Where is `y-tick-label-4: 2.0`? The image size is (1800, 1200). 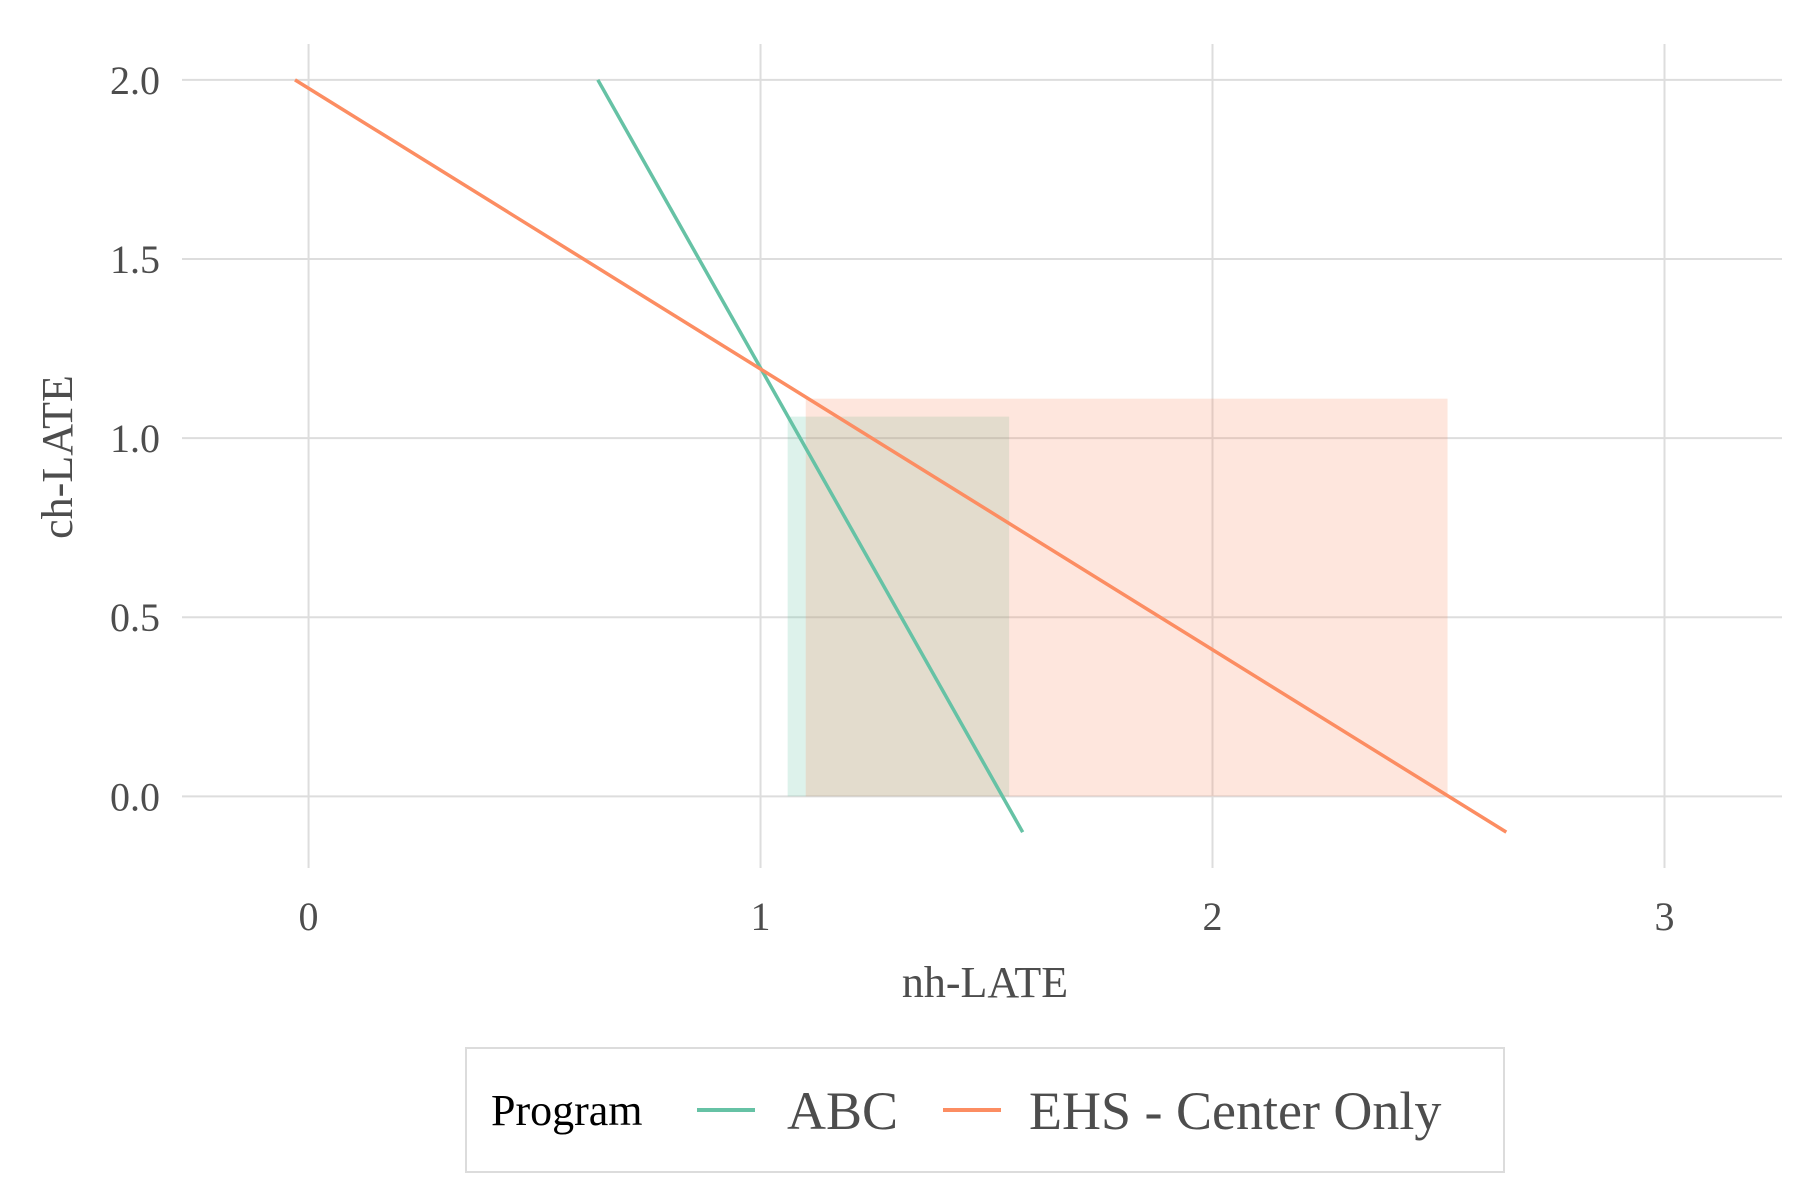 y-tick-label-4: 2.0 is located at coordinates (135, 80).